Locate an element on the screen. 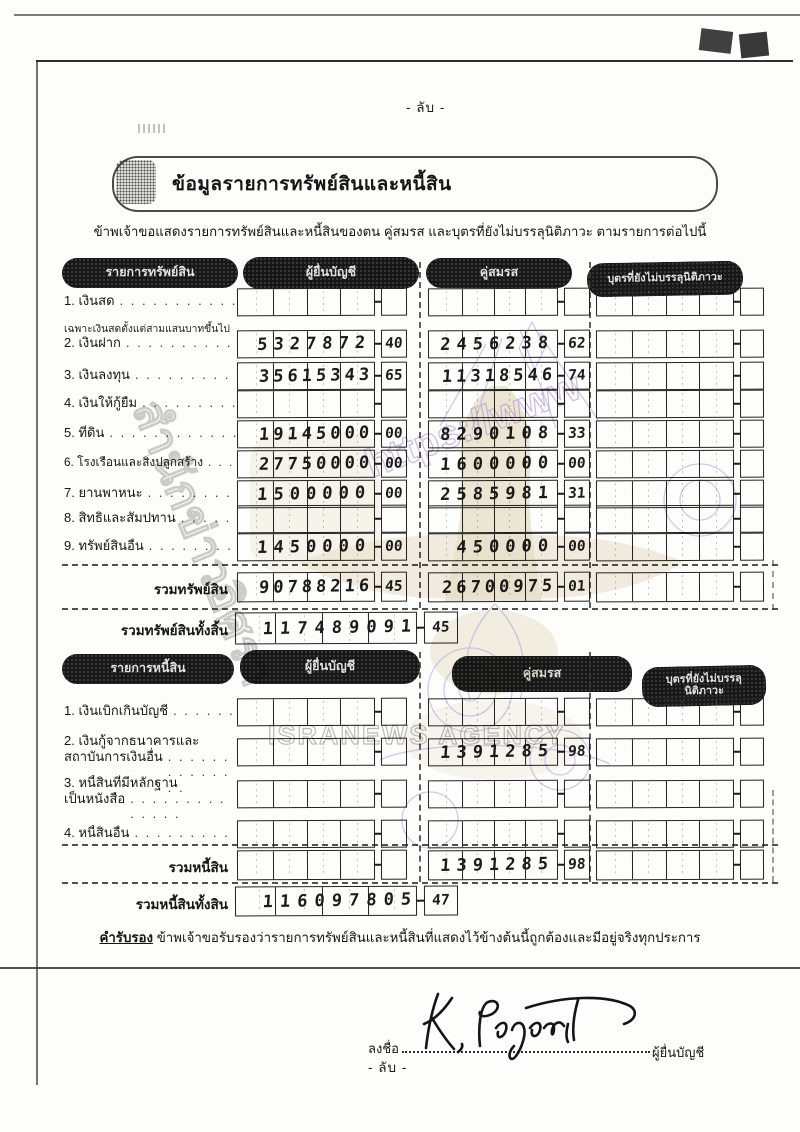 Image resolution: width=800 pixels, height=1132 pixels. handwritten-satang: 74 is located at coordinates (577, 375).